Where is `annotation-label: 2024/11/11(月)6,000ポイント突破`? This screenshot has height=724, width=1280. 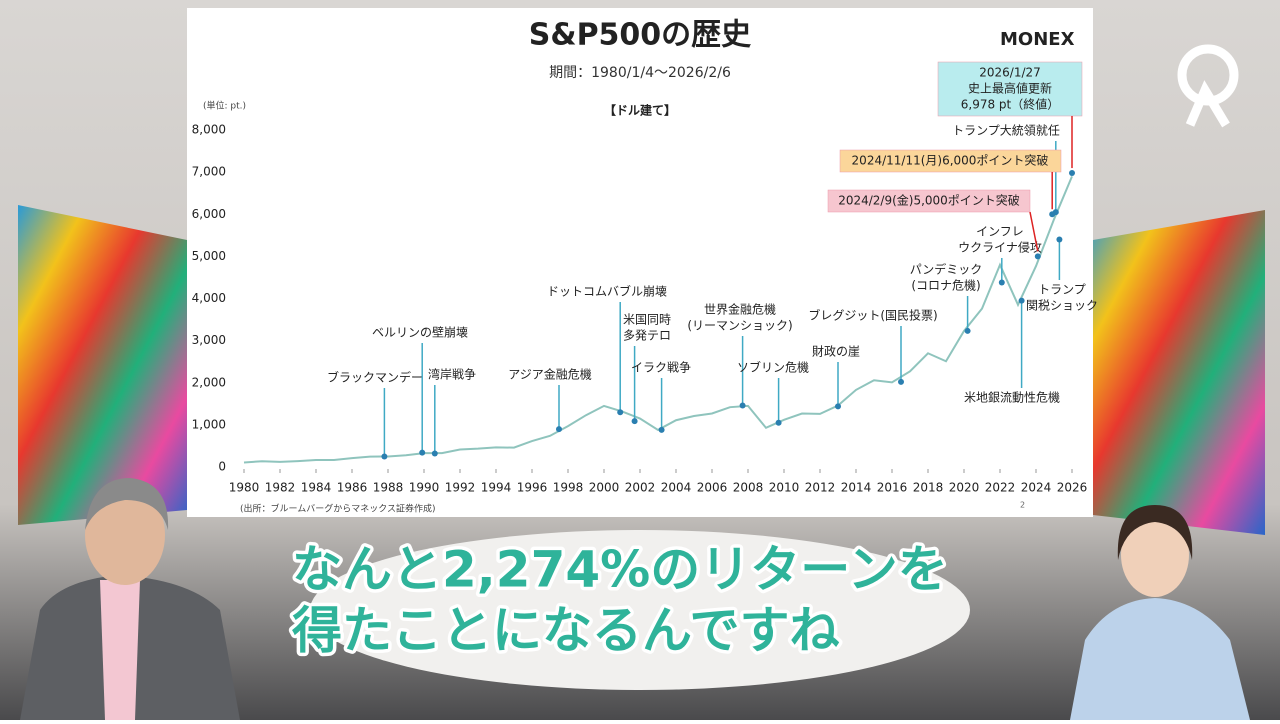
annotation-label: 2024/11/11(月)6,000ポイント突破 is located at coordinates (950, 160).